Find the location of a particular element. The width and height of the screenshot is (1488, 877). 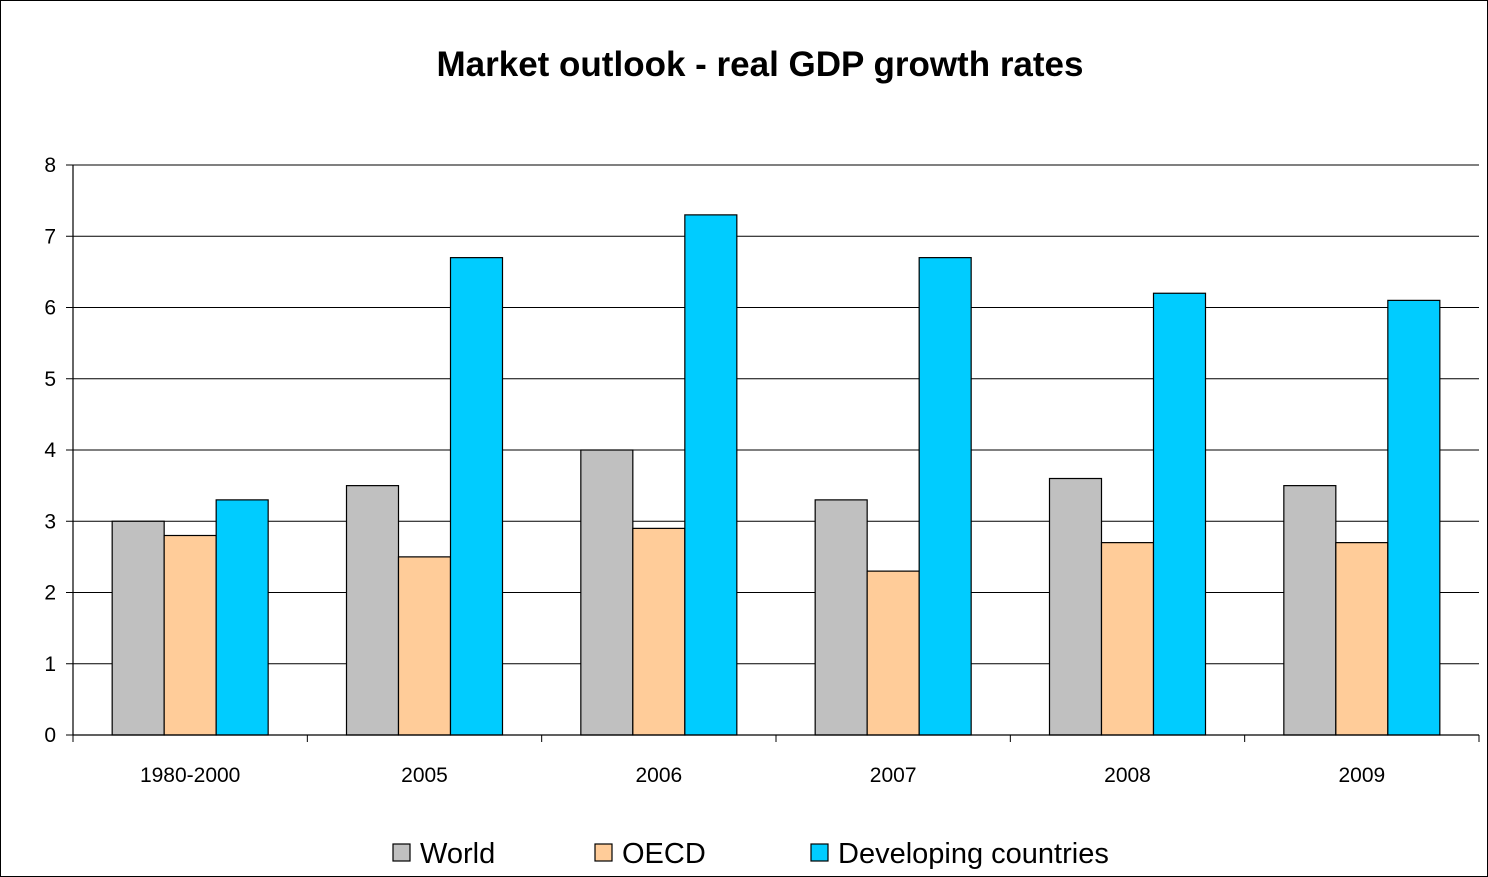

chart-title: Market outlook - real GDP growth rates is located at coordinates (760, 64).